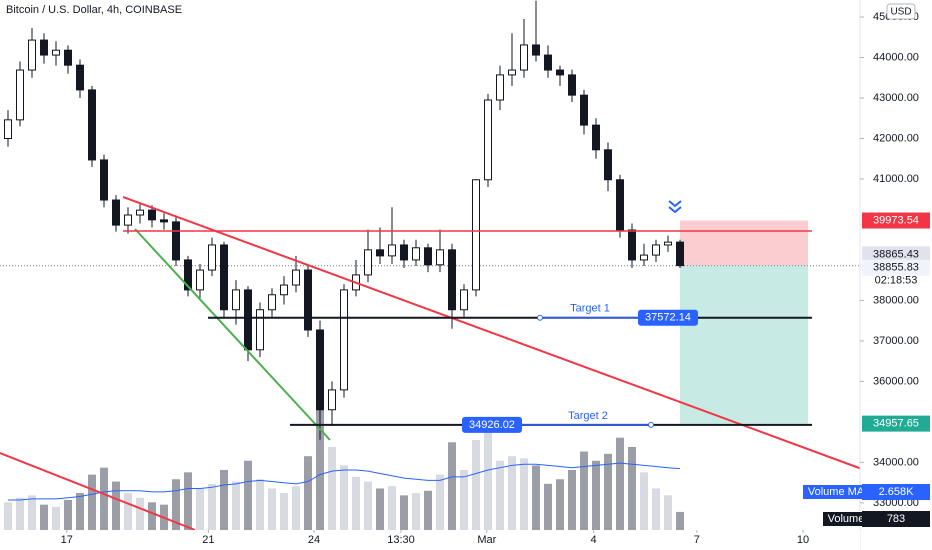  Describe the element at coordinates (744, 243) in the screenshot. I see `stop-zone` at that location.